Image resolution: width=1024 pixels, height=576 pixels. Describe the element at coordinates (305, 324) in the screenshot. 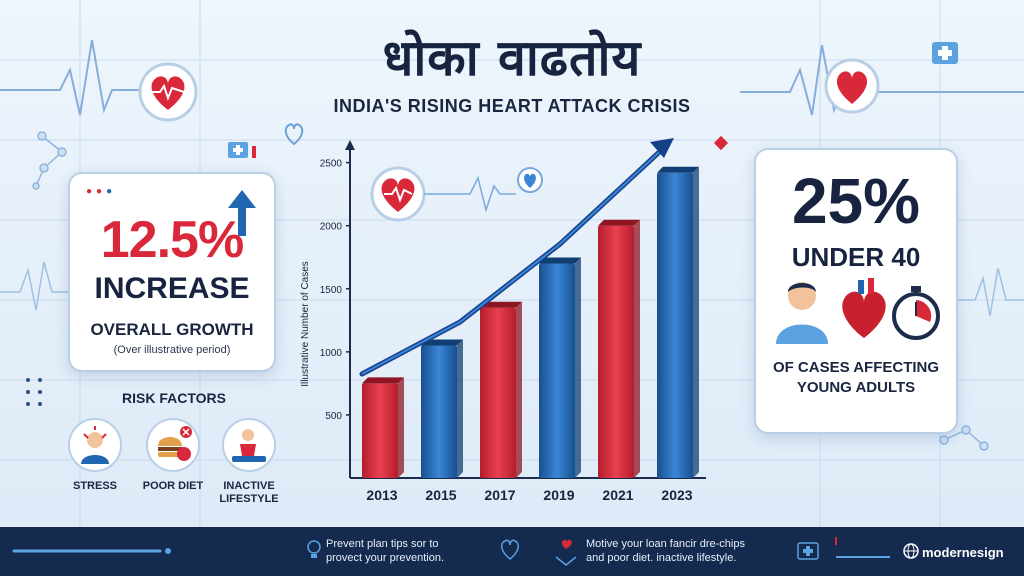

I see `y-axis-label: Illustrative Number of Cases` at that location.